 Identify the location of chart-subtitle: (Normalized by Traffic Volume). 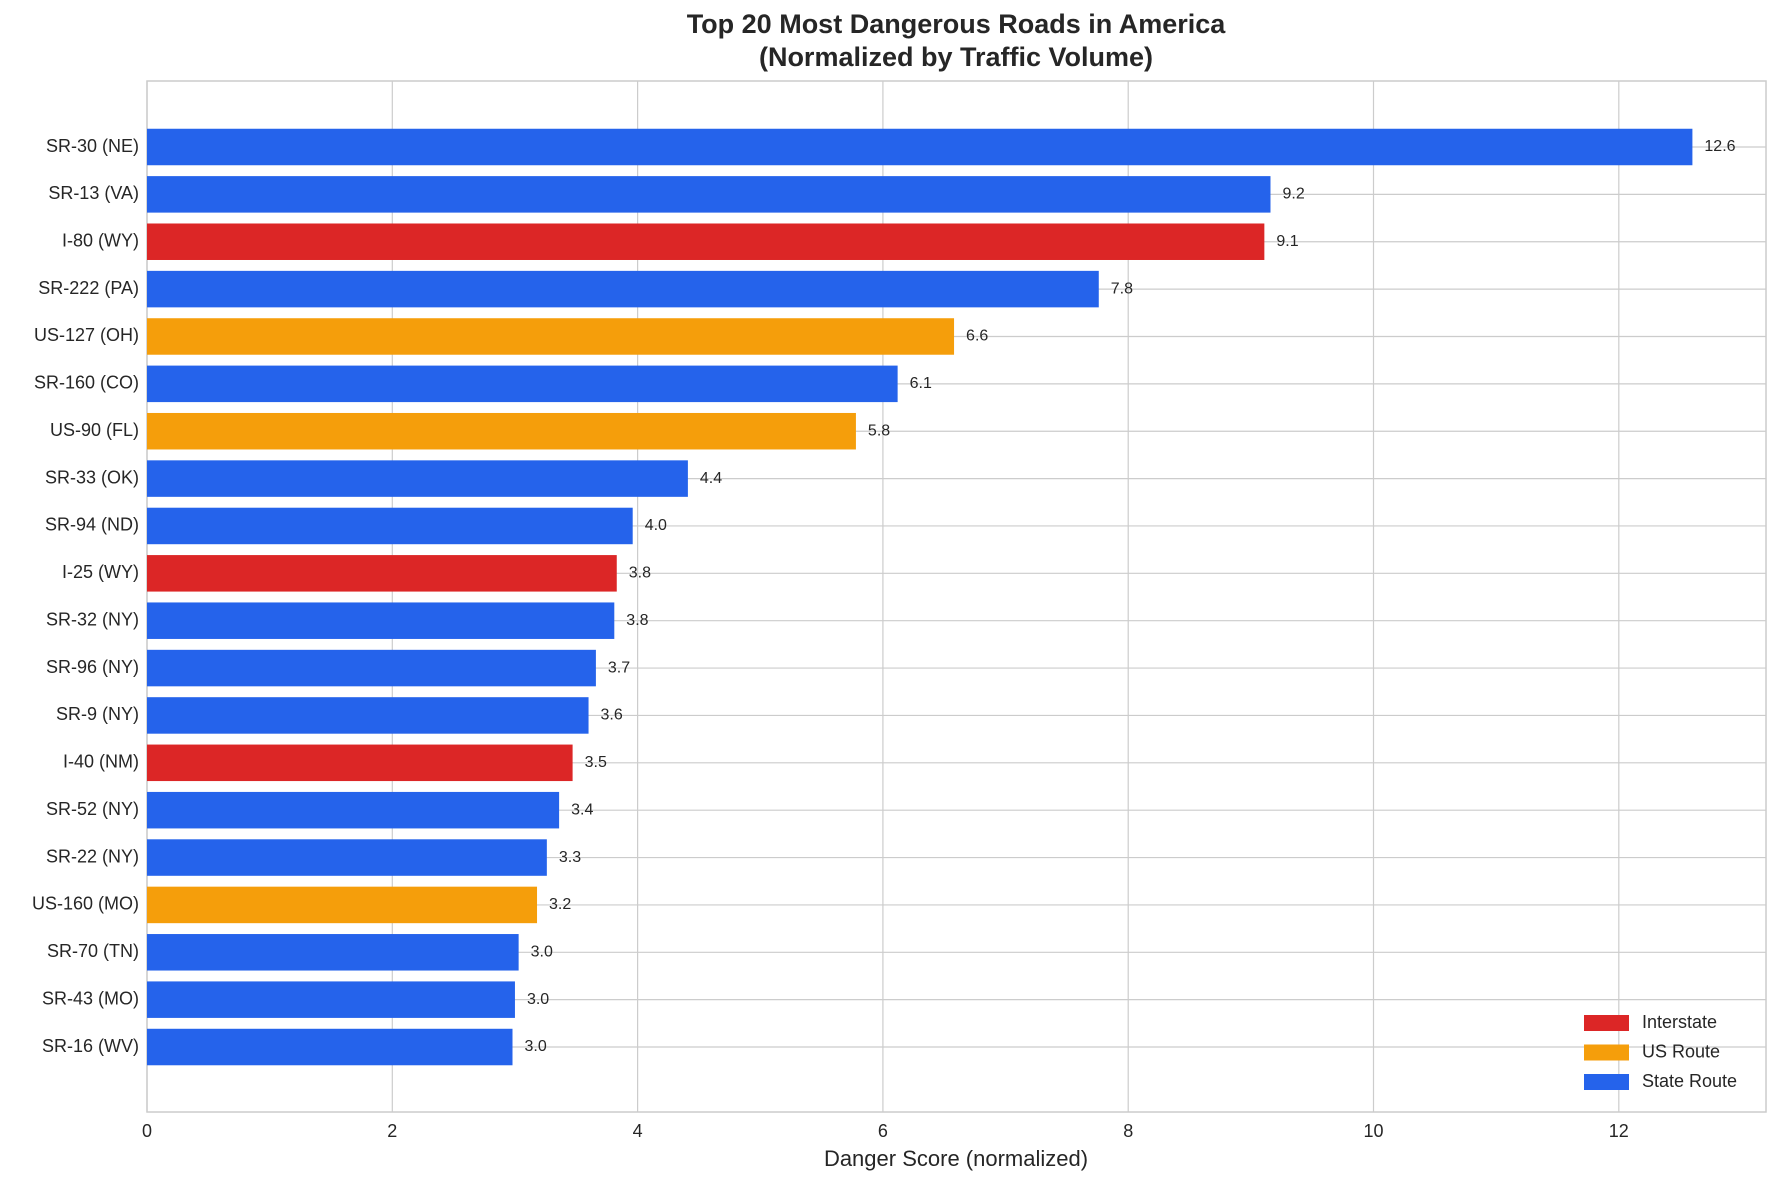
(956, 57).